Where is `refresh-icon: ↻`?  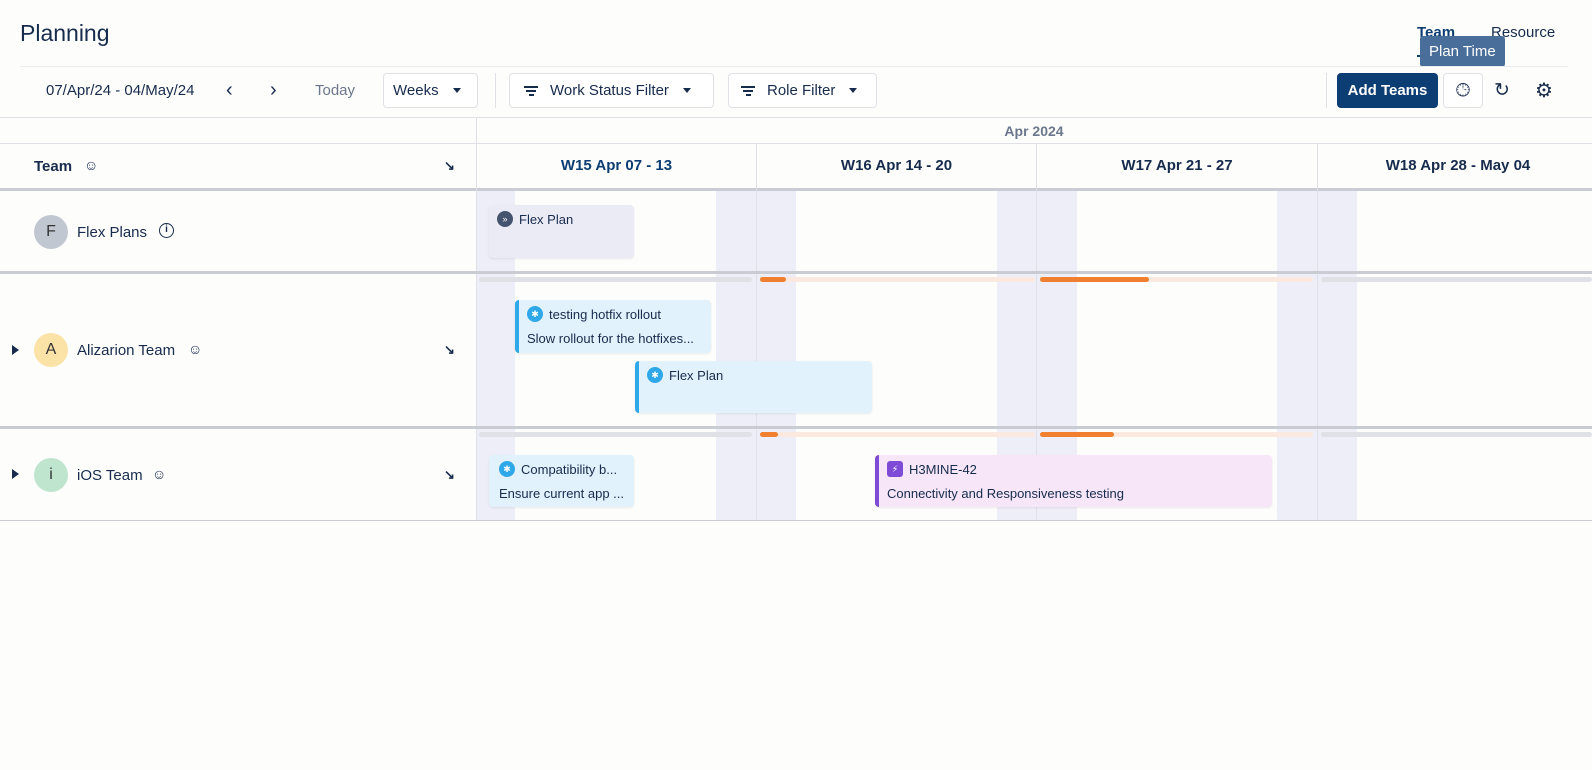
refresh-icon: ↻ is located at coordinates (1502, 90).